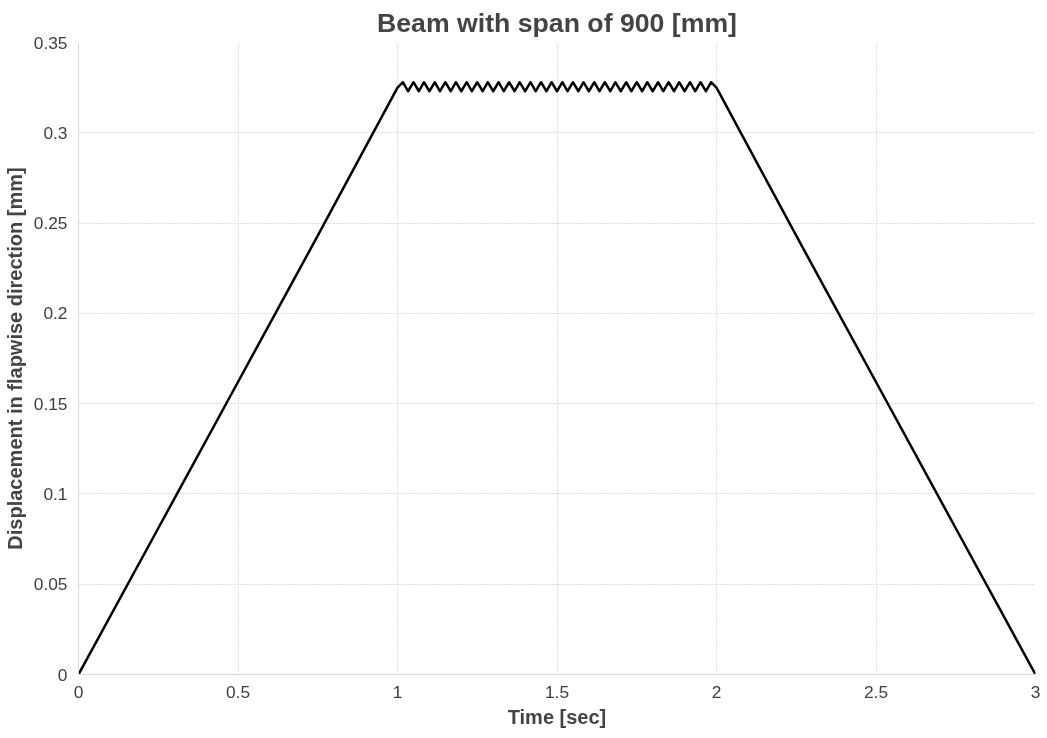 The height and width of the screenshot is (738, 1047). I want to click on x-tick-label: 2.5, so click(876, 691).